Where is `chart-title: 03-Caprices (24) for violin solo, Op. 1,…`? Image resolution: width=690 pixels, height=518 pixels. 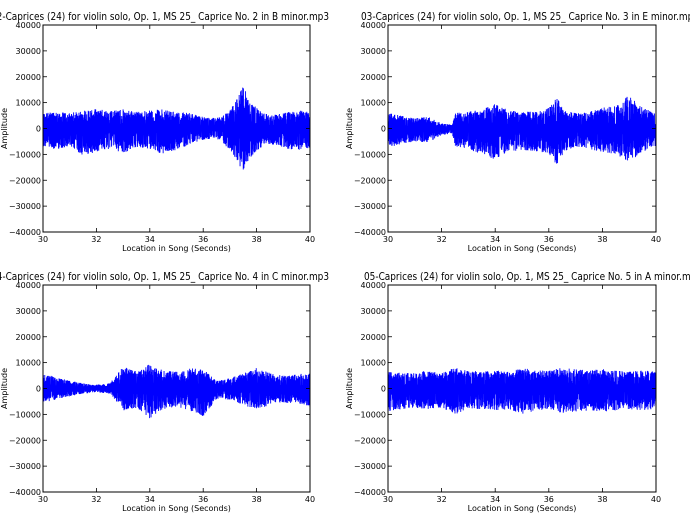 chart-title: 03-Caprices (24) for violin solo, Op. 1,… is located at coordinates (525, 17).